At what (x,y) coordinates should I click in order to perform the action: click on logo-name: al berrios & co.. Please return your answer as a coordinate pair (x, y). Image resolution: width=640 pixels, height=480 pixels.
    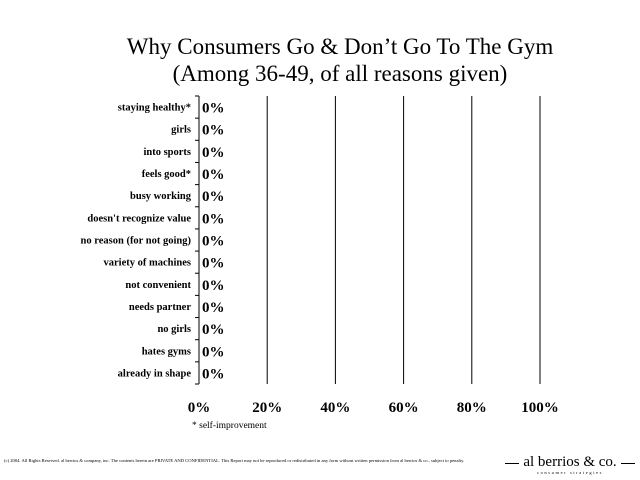
    Looking at the image, I should click on (570, 462).